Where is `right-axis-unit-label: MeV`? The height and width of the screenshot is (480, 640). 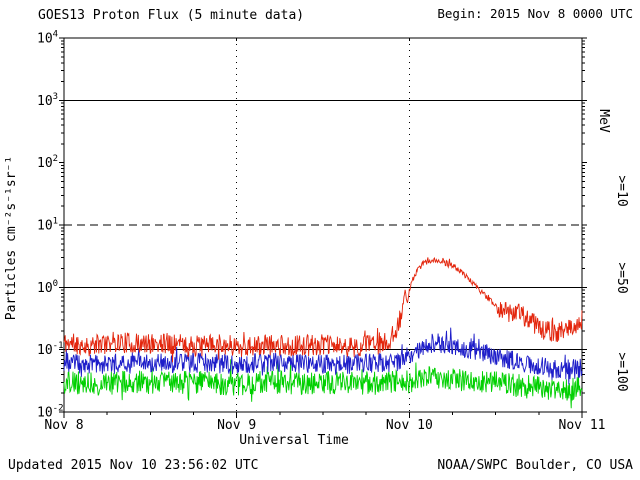 right-axis-unit-label: MeV is located at coordinates (603, 121).